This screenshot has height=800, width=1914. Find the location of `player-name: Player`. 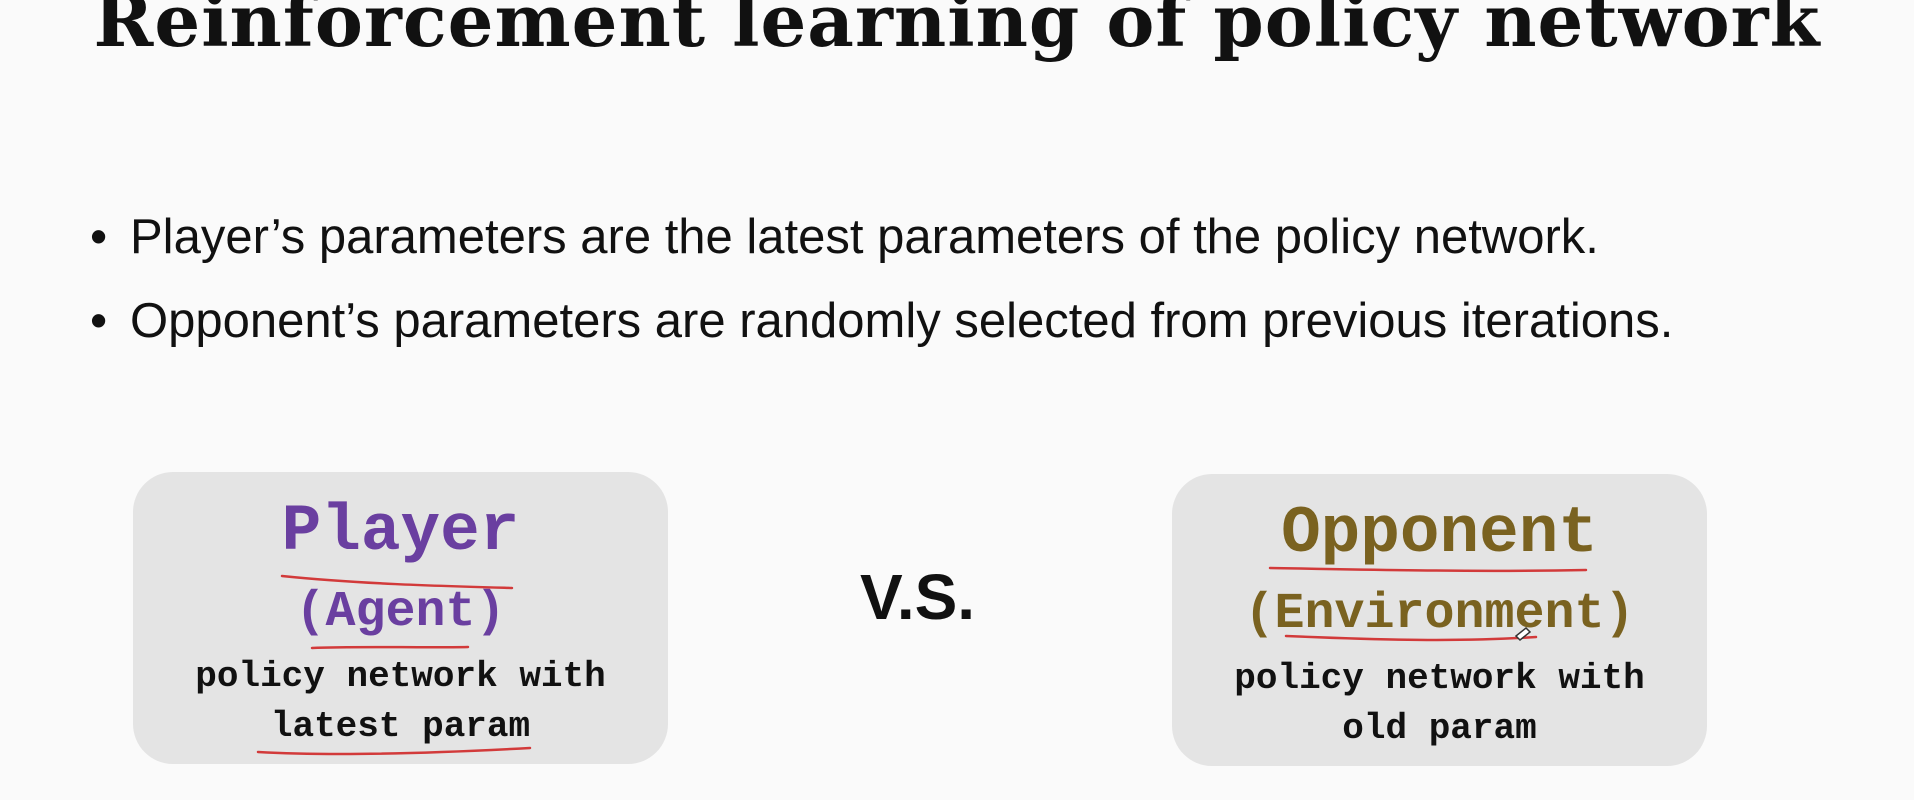

player-name: Player is located at coordinates (400, 531).